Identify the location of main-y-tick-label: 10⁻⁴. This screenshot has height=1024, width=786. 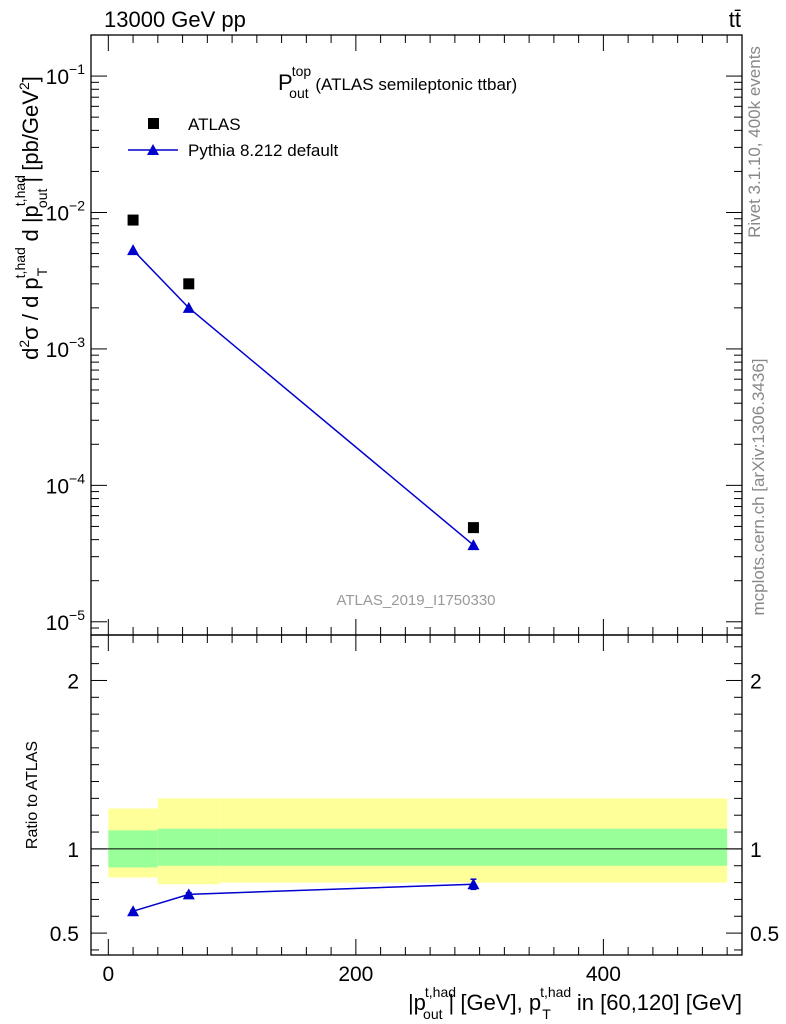
(66, 484).